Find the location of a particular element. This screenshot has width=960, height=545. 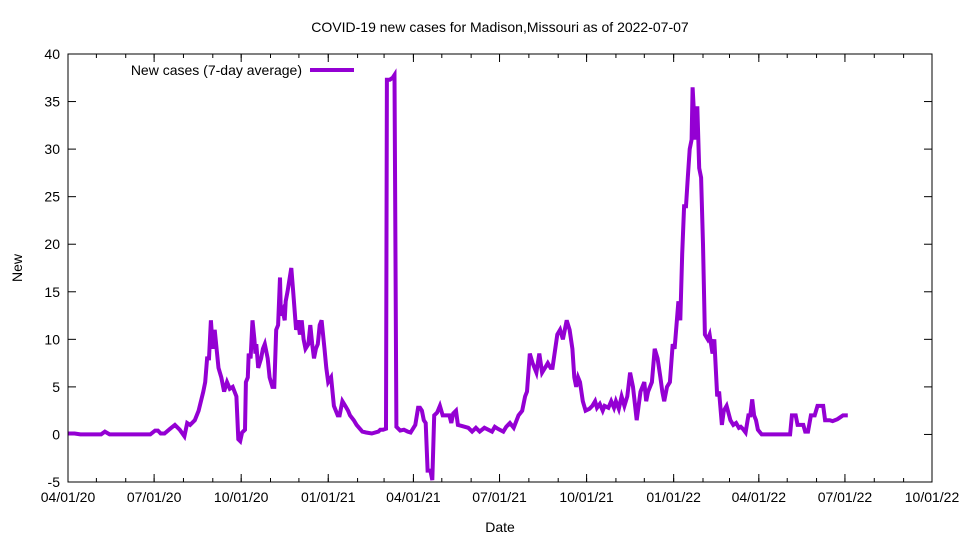

y-tick-label: 20 is located at coordinates (52, 244).